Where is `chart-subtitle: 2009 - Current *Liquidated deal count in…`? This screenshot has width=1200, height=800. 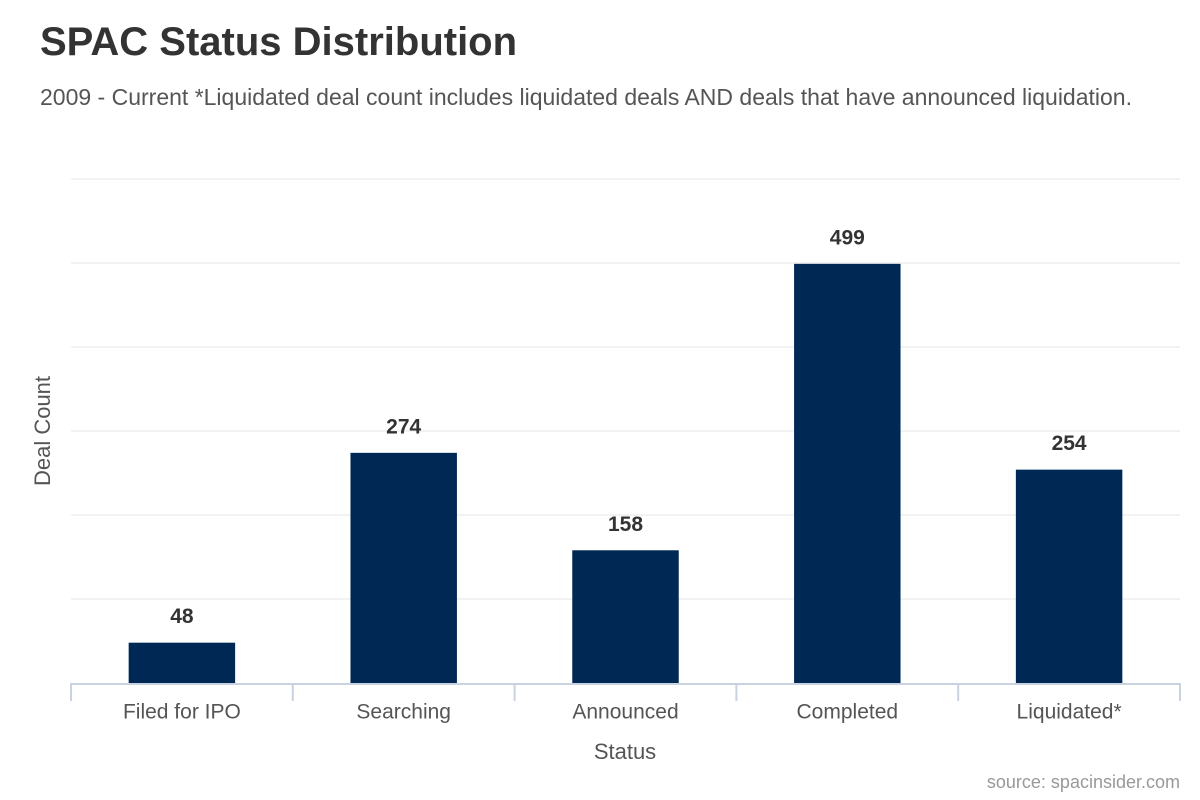 chart-subtitle: 2009 - Current *Liquidated deal count in… is located at coordinates (586, 97).